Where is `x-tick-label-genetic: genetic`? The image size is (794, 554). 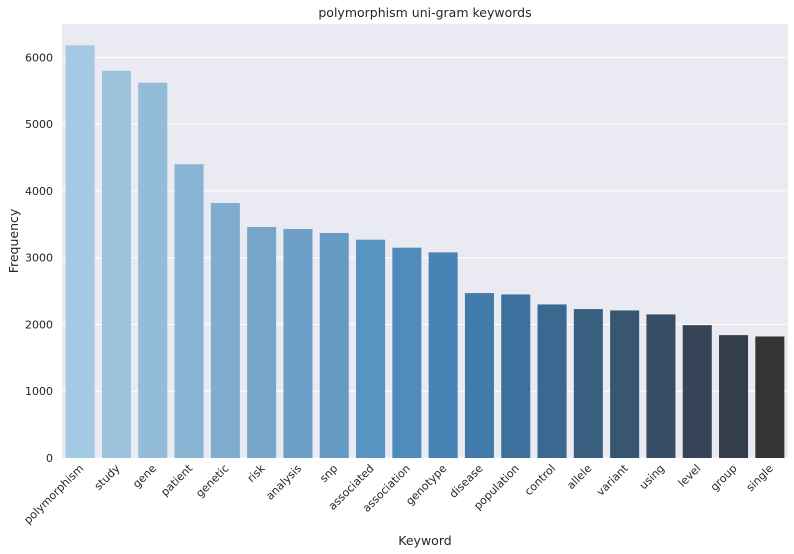 x-tick-label-genetic: genetic is located at coordinates (212, 481).